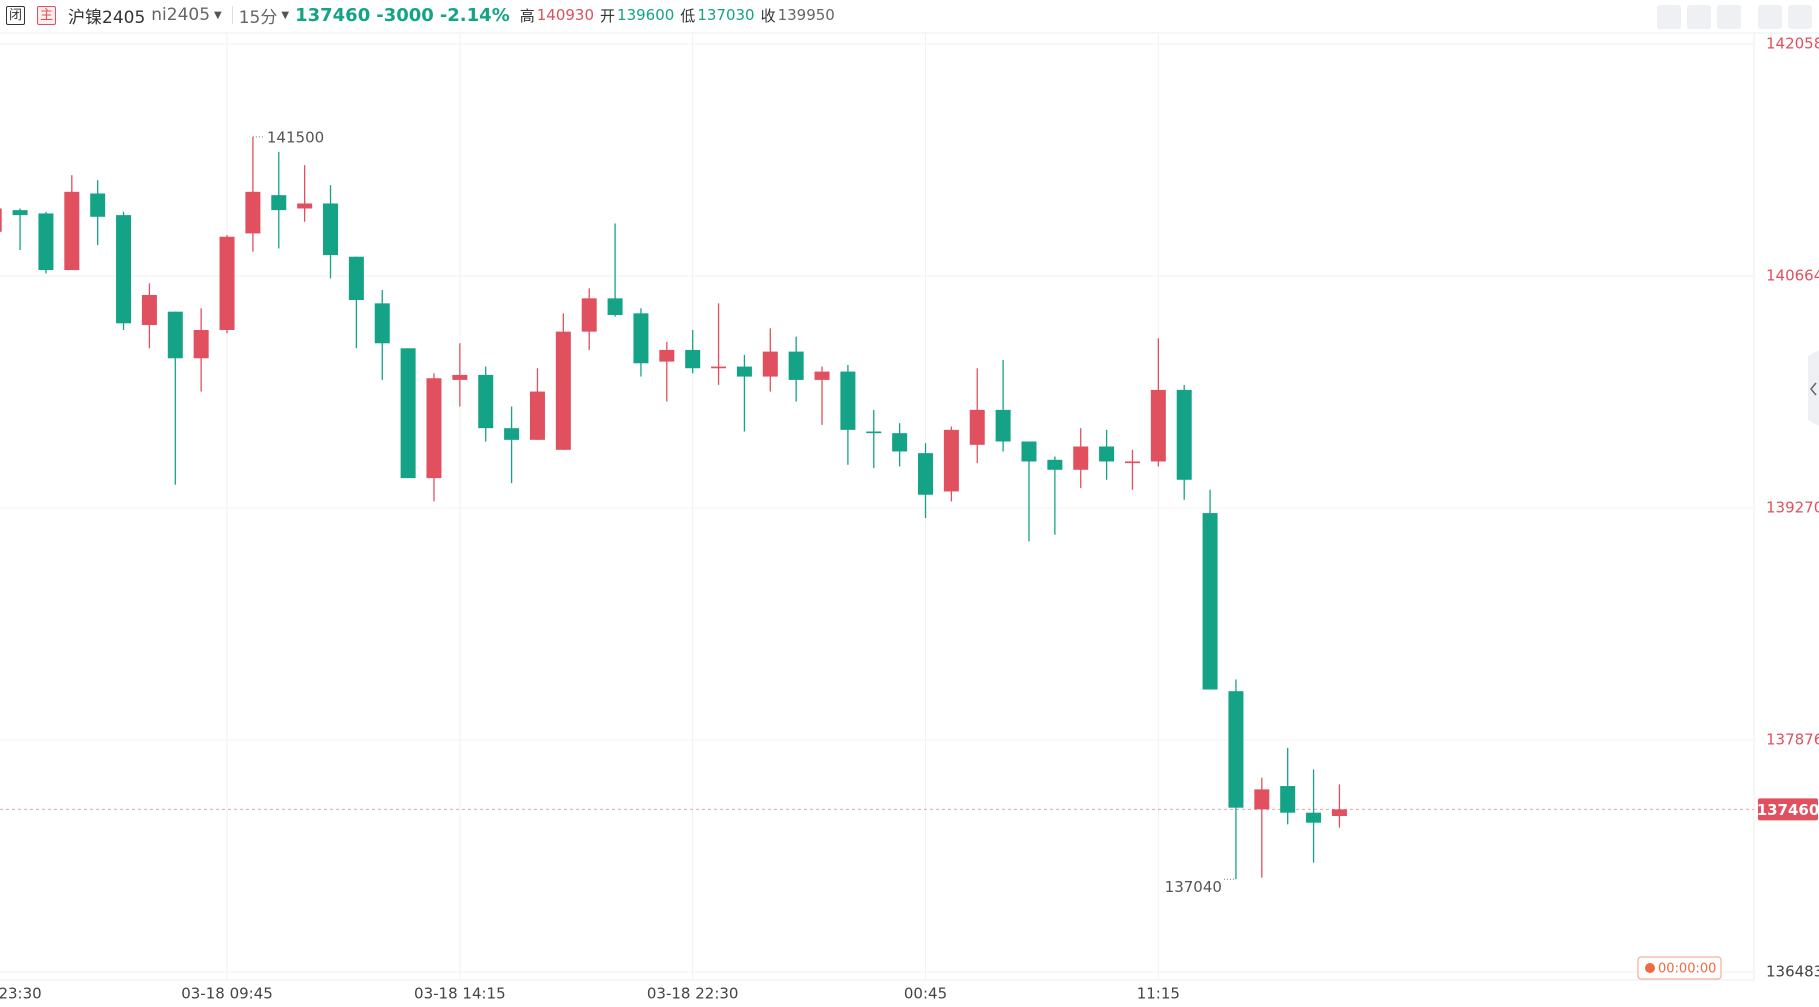  What do you see at coordinates (1770, 17) in the screenshot?
I see `collapse-button` at bounding box center [1770, 17].